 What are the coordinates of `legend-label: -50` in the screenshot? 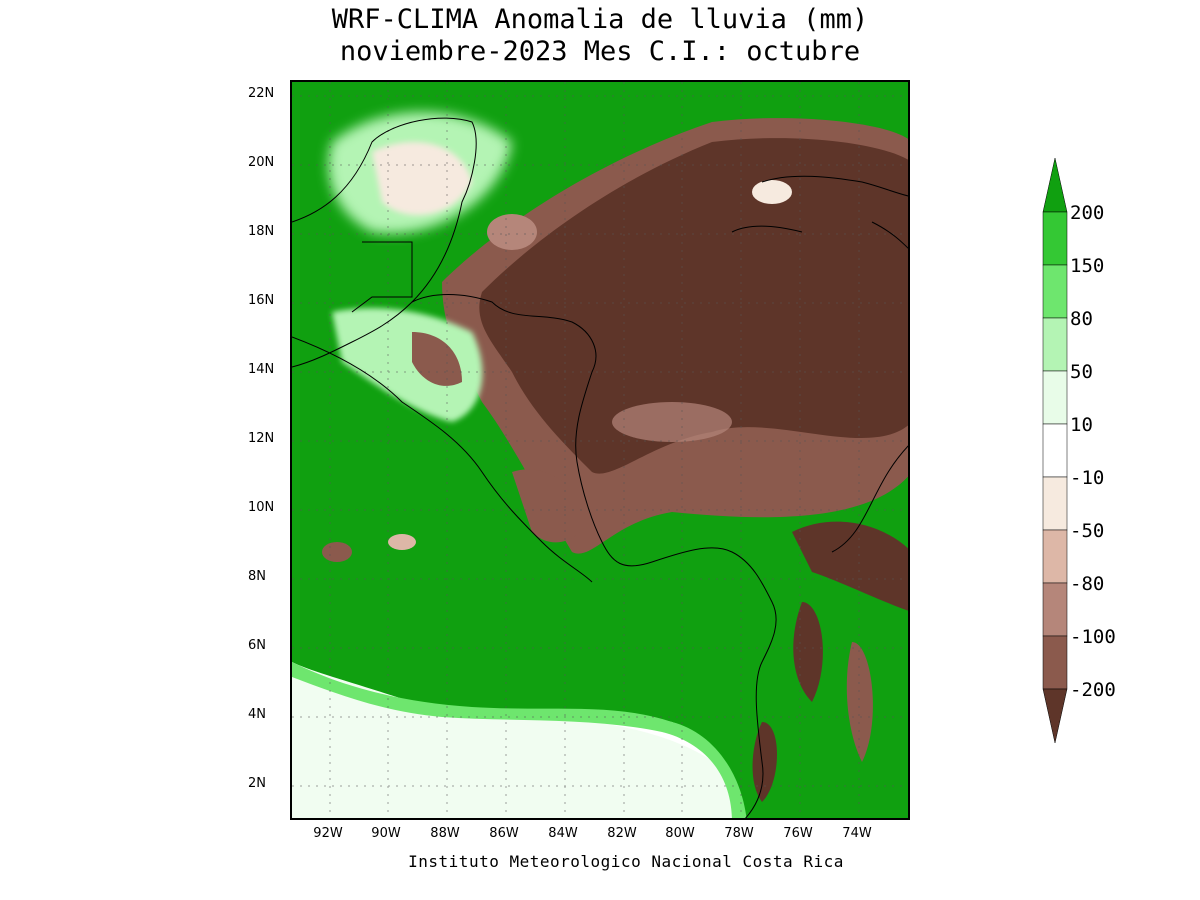 It's located at (1087, 531).